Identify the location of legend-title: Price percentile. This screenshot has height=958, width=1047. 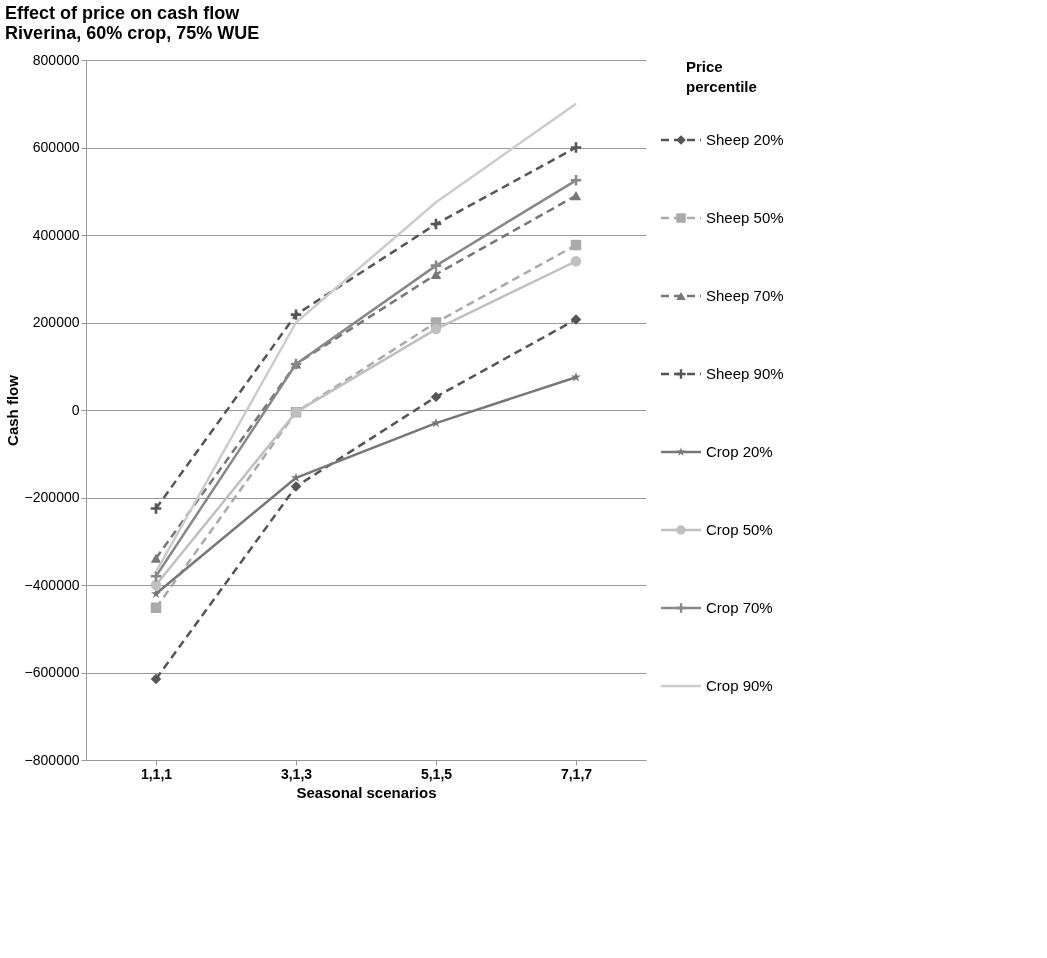
(721, 76).